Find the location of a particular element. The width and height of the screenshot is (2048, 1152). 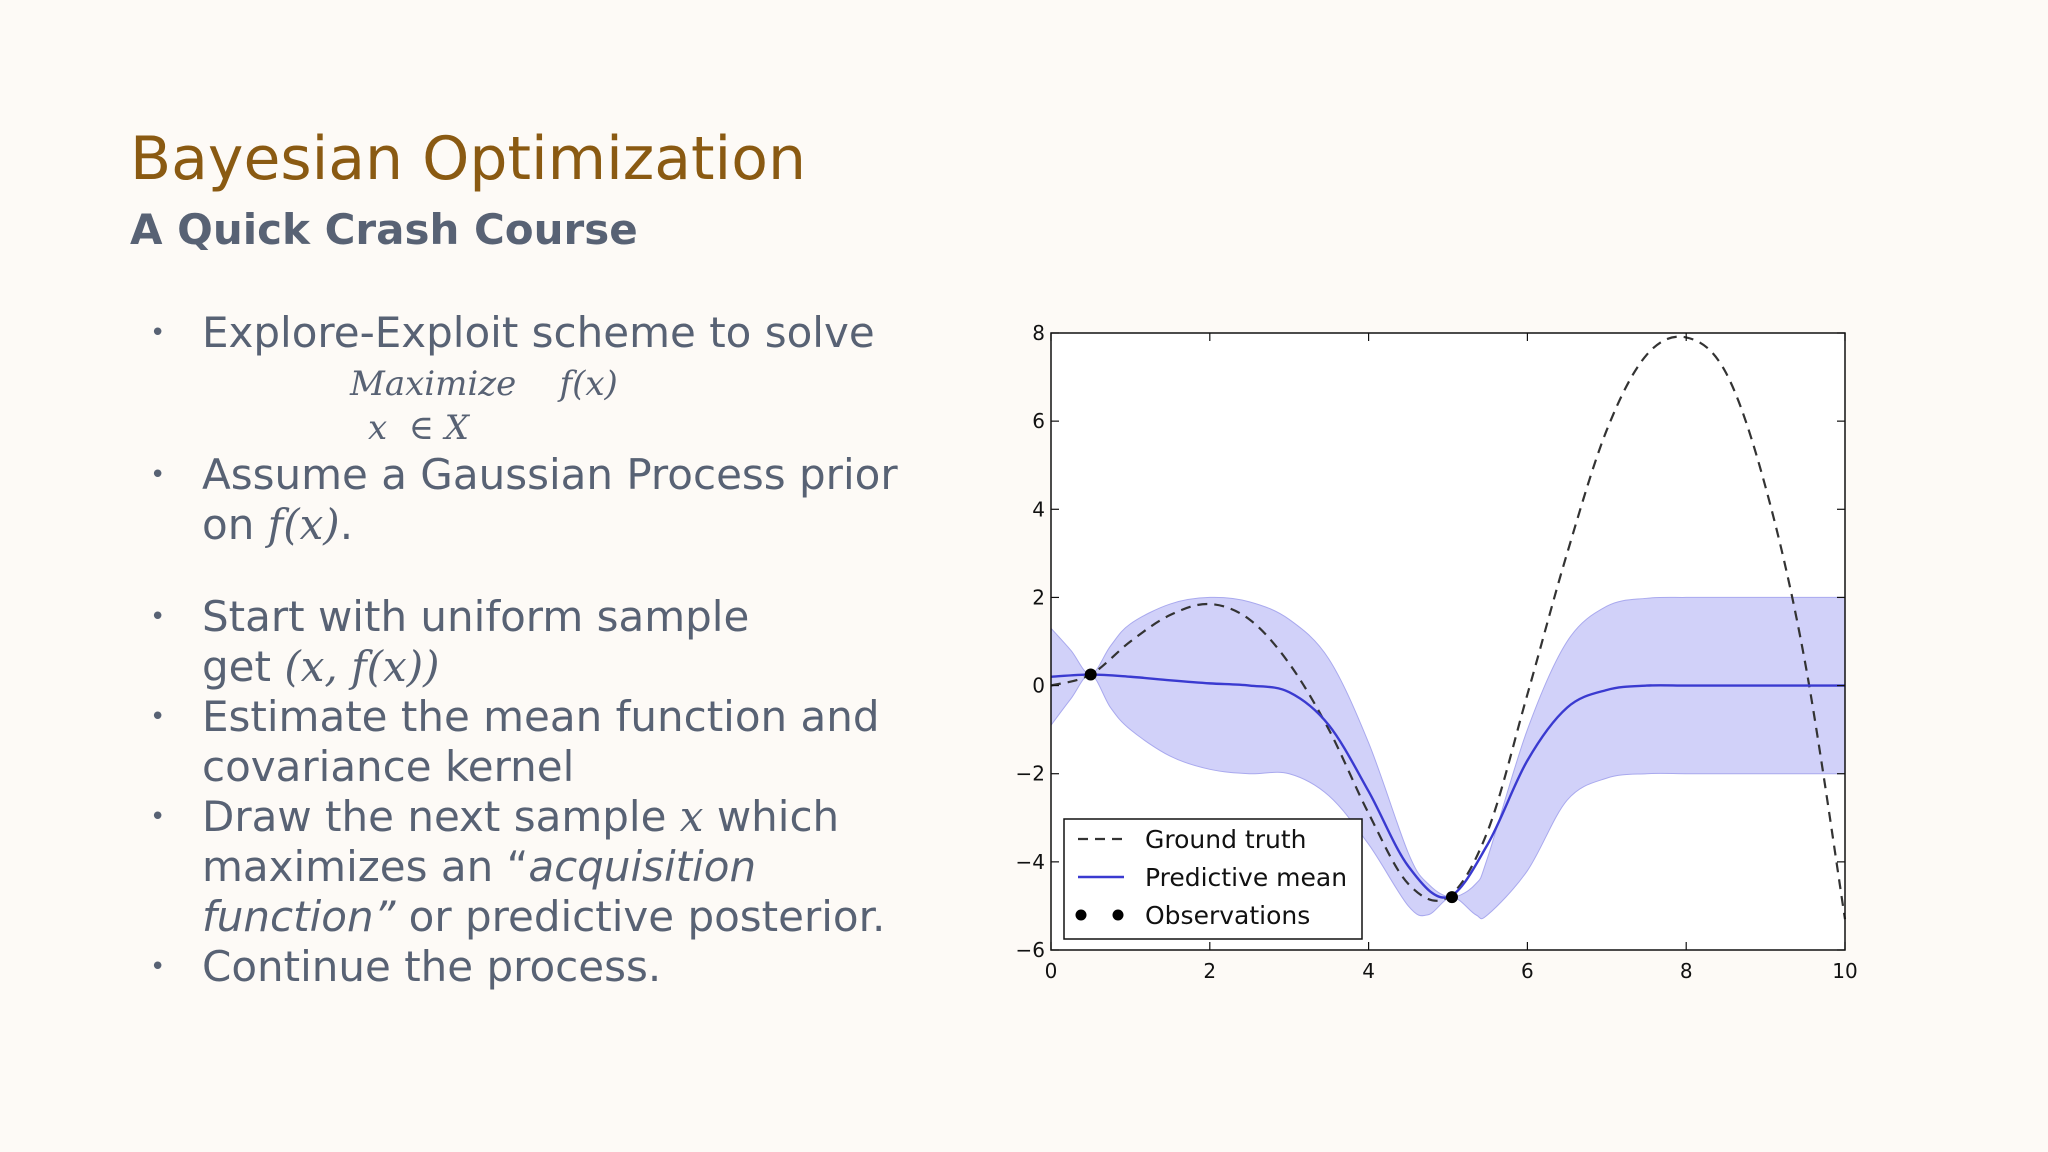

x-tick-label: 10 is located at coordinates (1844, 971).